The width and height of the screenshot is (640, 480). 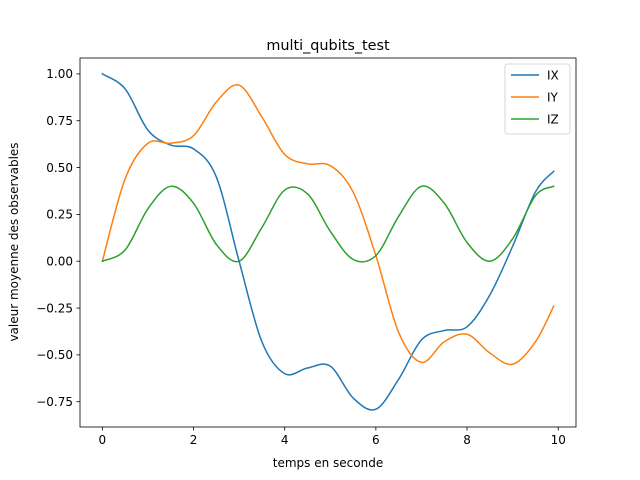 I want to click on y-axis-label: valeur moyenne des observables, so click(x=14, y=241).